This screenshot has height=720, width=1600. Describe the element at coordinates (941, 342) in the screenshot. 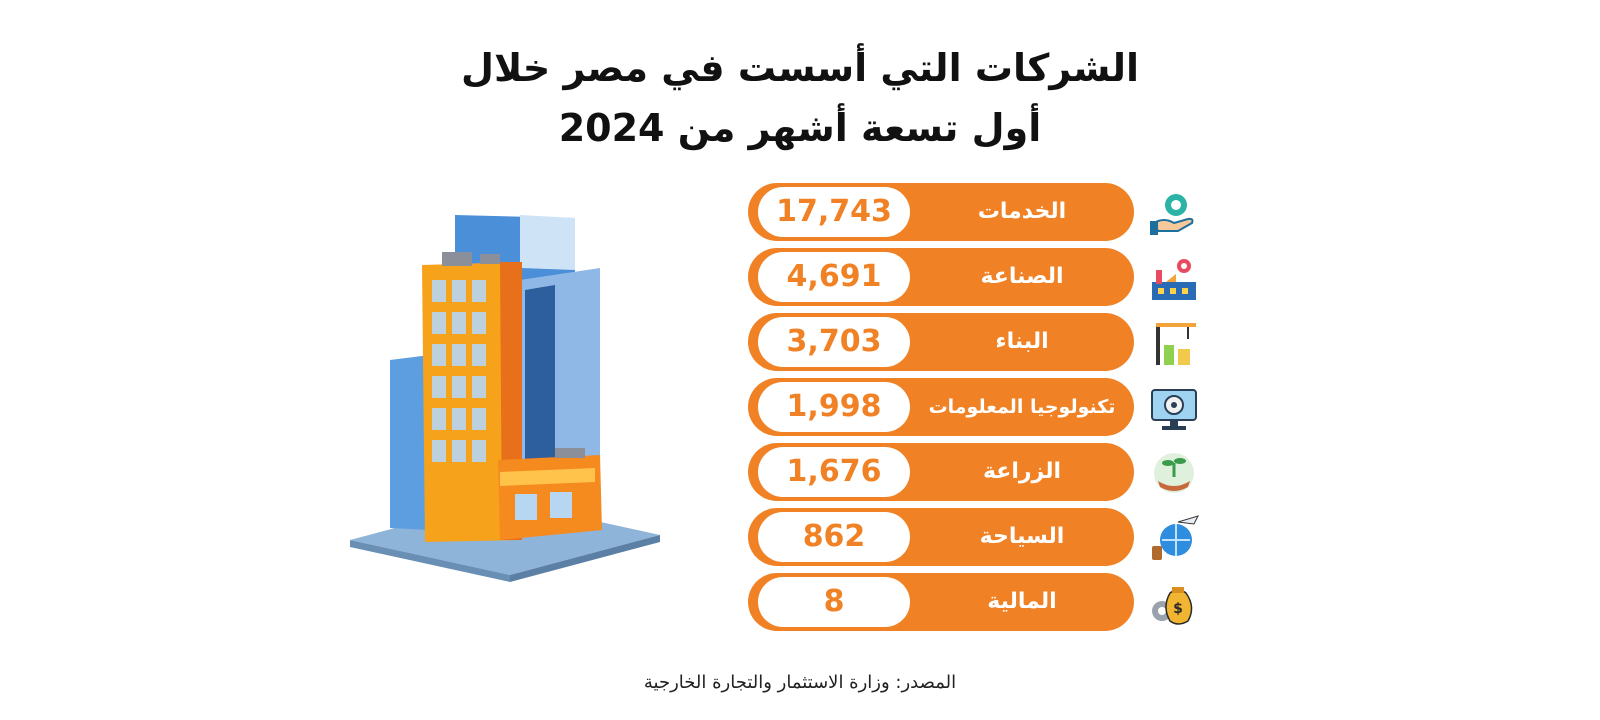

I see `category-pill: 3,703 البناء` at that location.